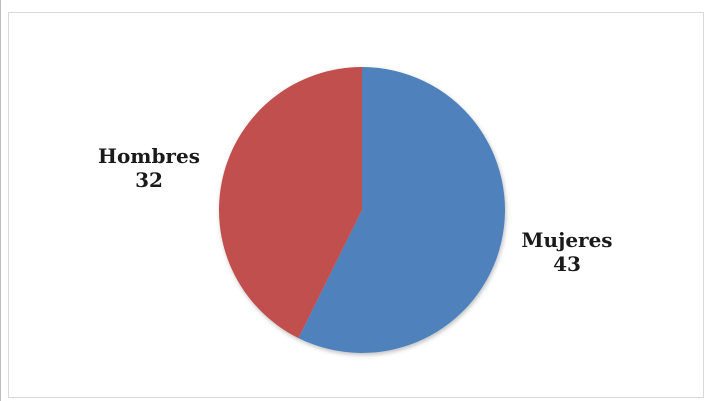 The width and height of the screenshot is (707, 401). What do you see at coordinates (567, 264) in the screenshot?
I see `slice-value-mujeres: 43` at bounding box center [567, 264].